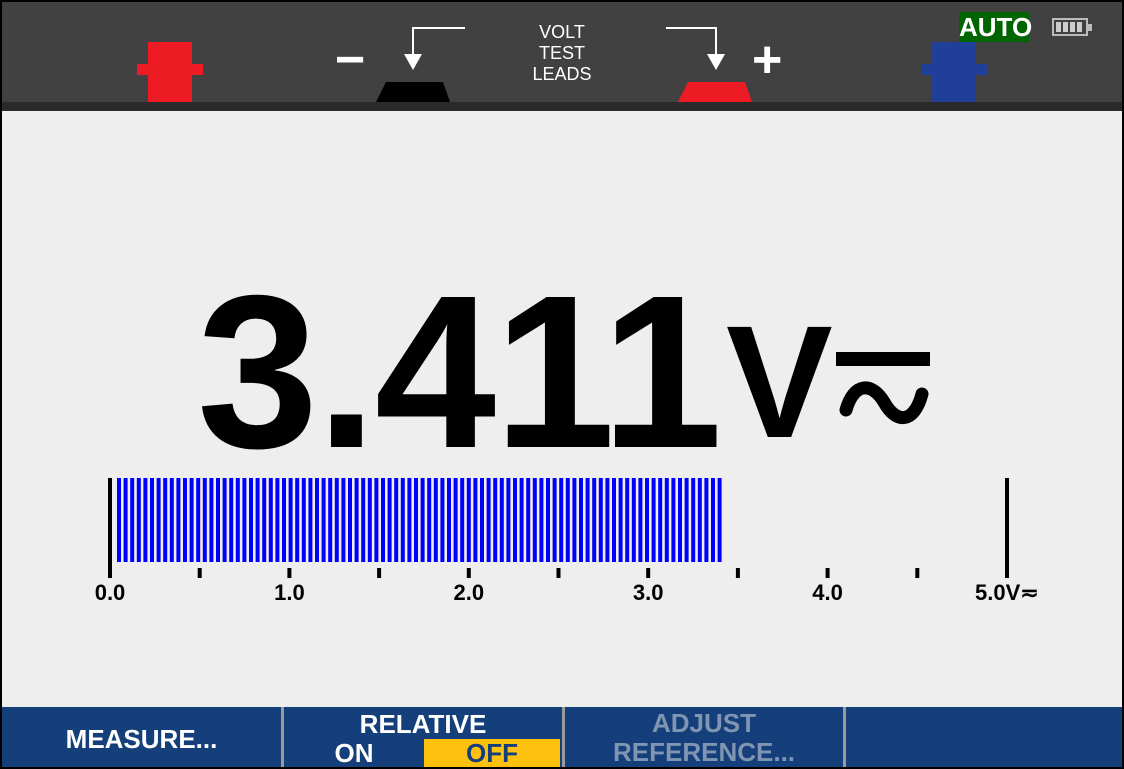  I want to click on leads-line-2: TEST, so click(561, 53).